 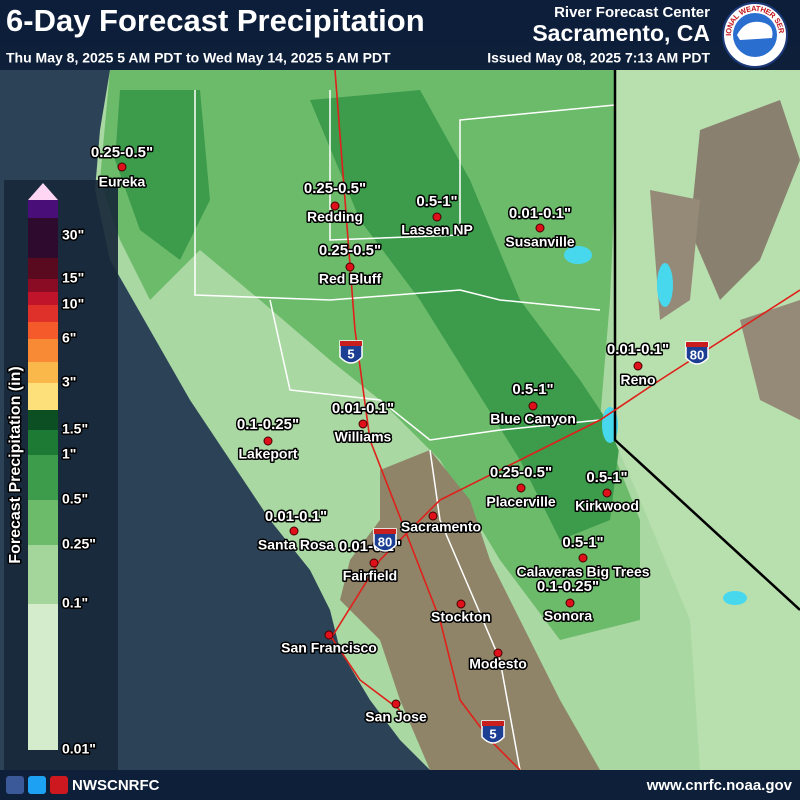 What do you see at coordinates (37, 785) in the screenshot?
I see `twitter-icon` at bounding box center [37, 785].